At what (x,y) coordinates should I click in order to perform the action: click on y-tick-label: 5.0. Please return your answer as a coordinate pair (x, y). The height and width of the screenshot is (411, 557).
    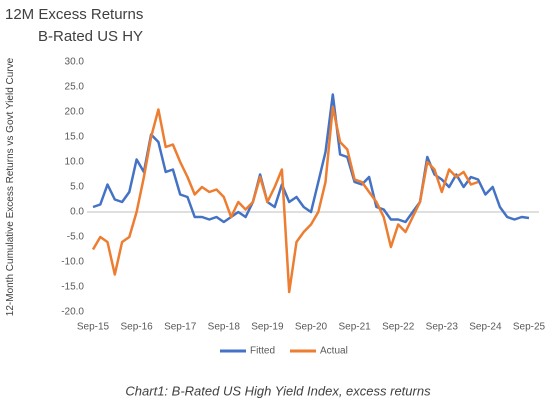
    Looking at the image, I should click on (77, 187).